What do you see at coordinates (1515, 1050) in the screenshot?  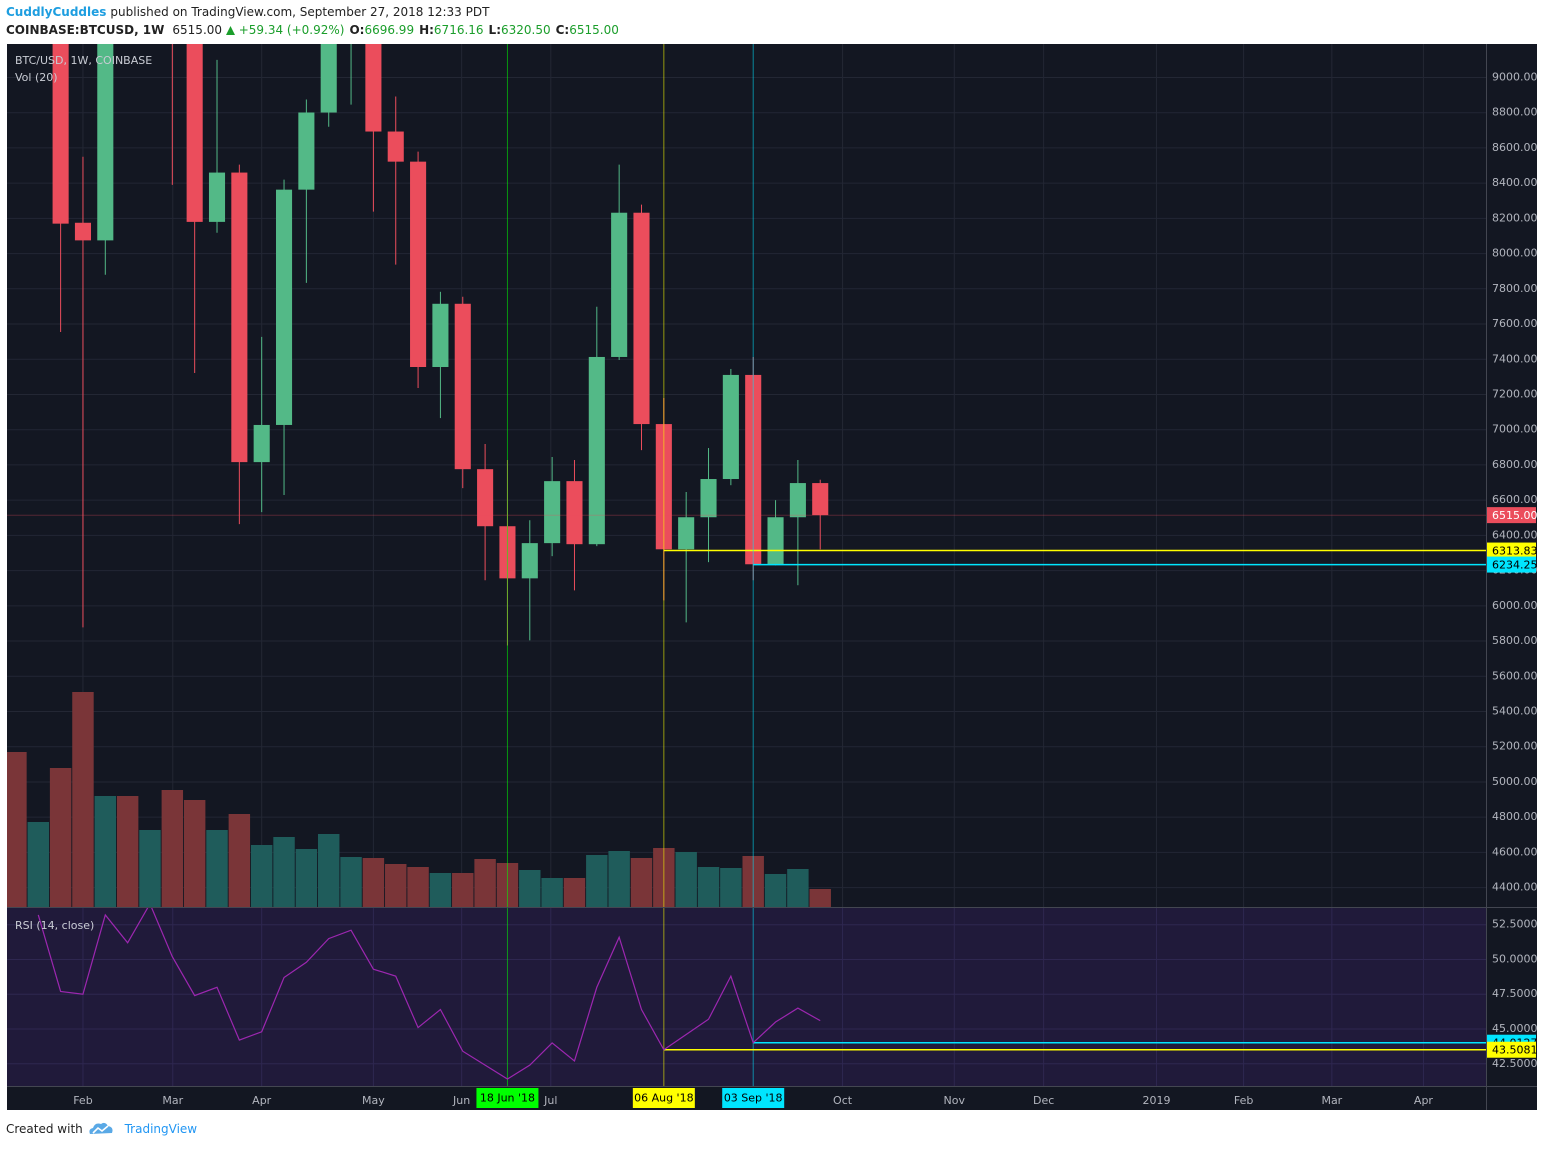 I see `rsi-tag-label: 43.5081` at bounding box center [1515, 1050].